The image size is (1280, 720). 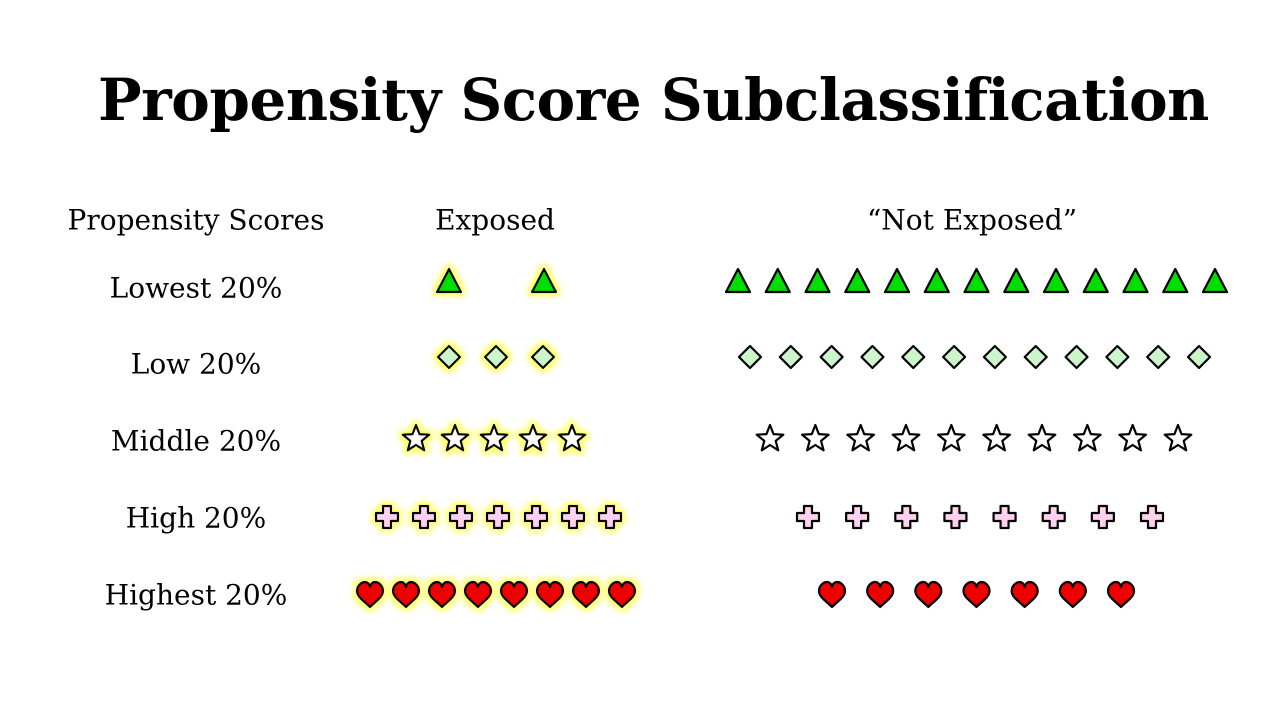 What do you see at coordinates (653, 100) in the screenshot?
I see `slide-title: Propensity Score Subclassification` at bounding box center [653, 100].